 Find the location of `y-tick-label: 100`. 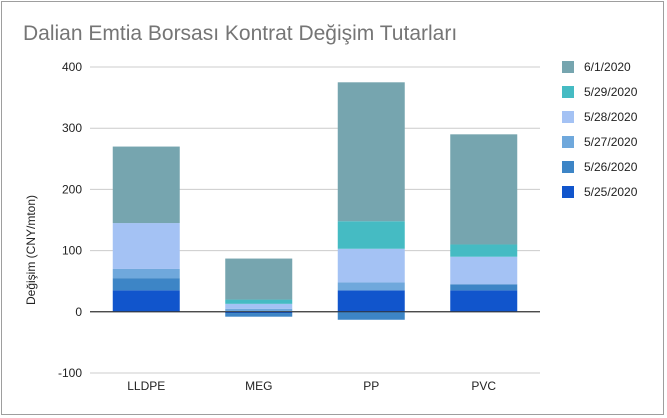

y-tick-label: 100 is located at coordinates (72, 251).